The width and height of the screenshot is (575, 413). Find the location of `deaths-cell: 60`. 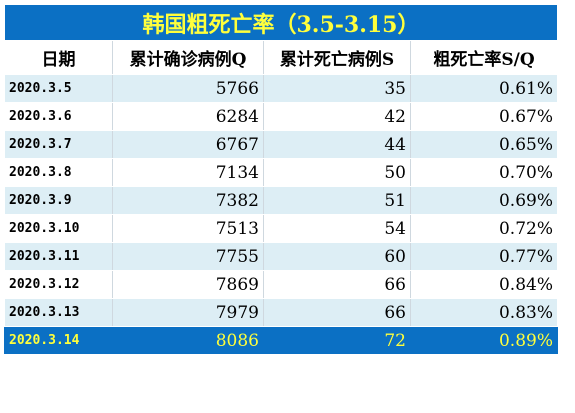

deaths-cell: 60 is located at coordinates (337, 256).